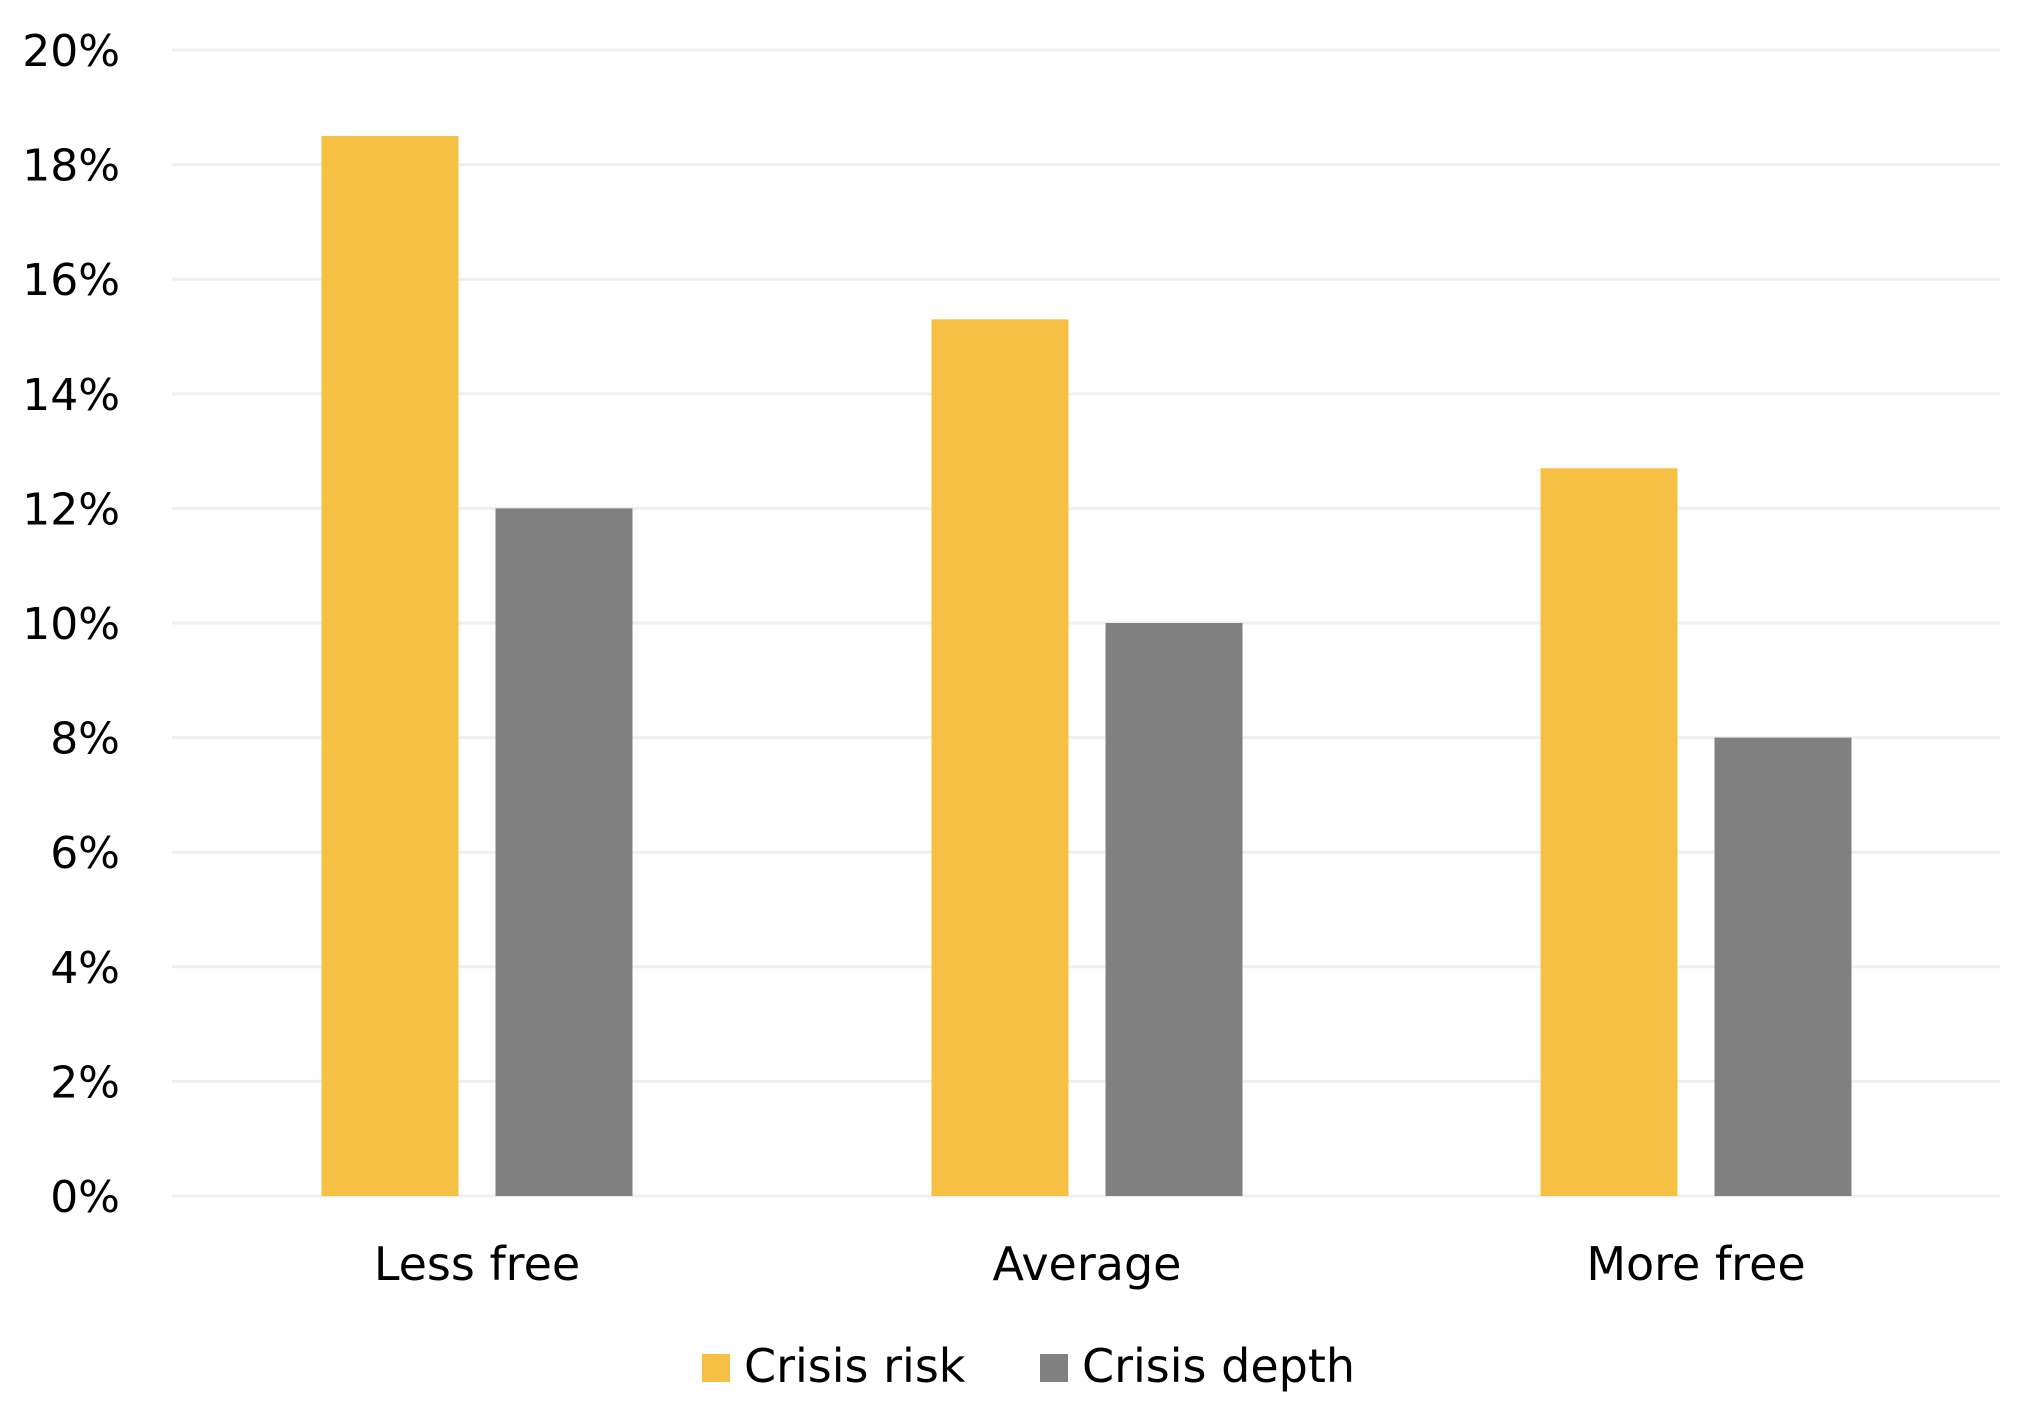 The height and width of the screenshot is (1422, 2028). Describe the element at coordinates (71, 395) in the screenshot. I see `y-tick-label: 14%` at that location.